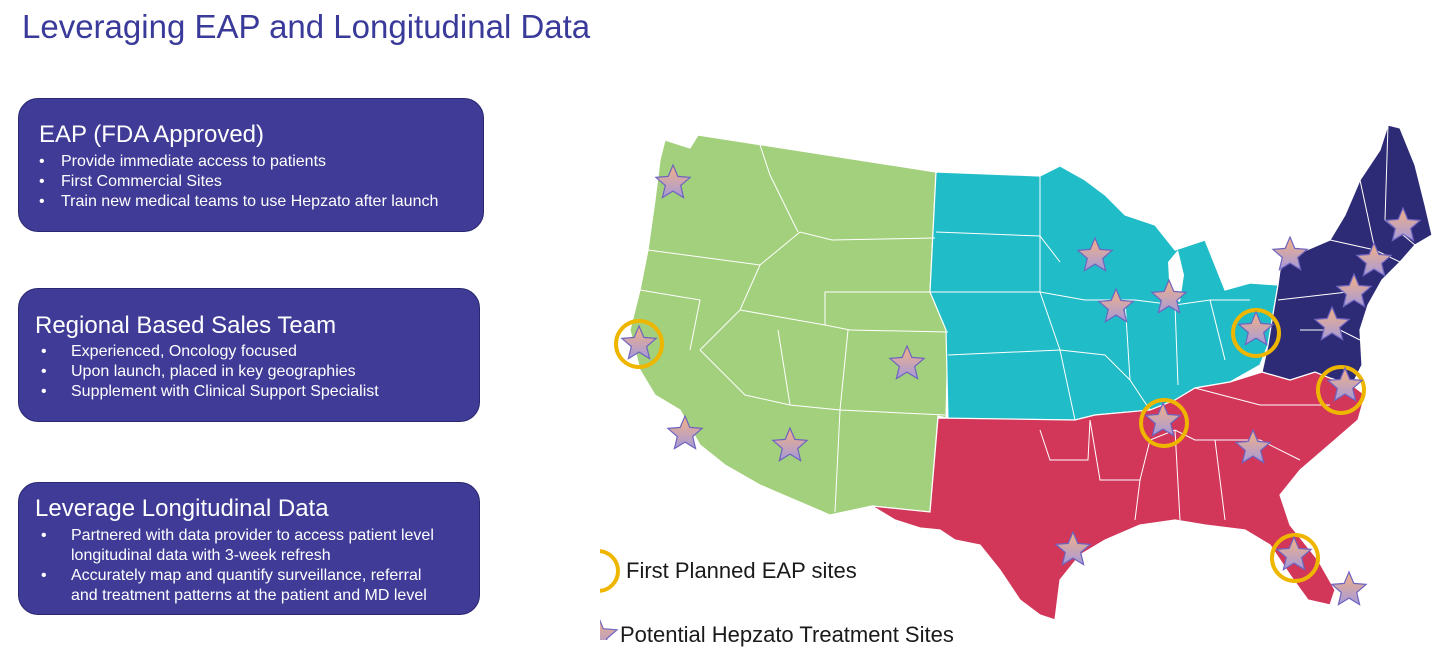  I want to click on bullet-item: Provide immediate access to patients, so click(238, 162).